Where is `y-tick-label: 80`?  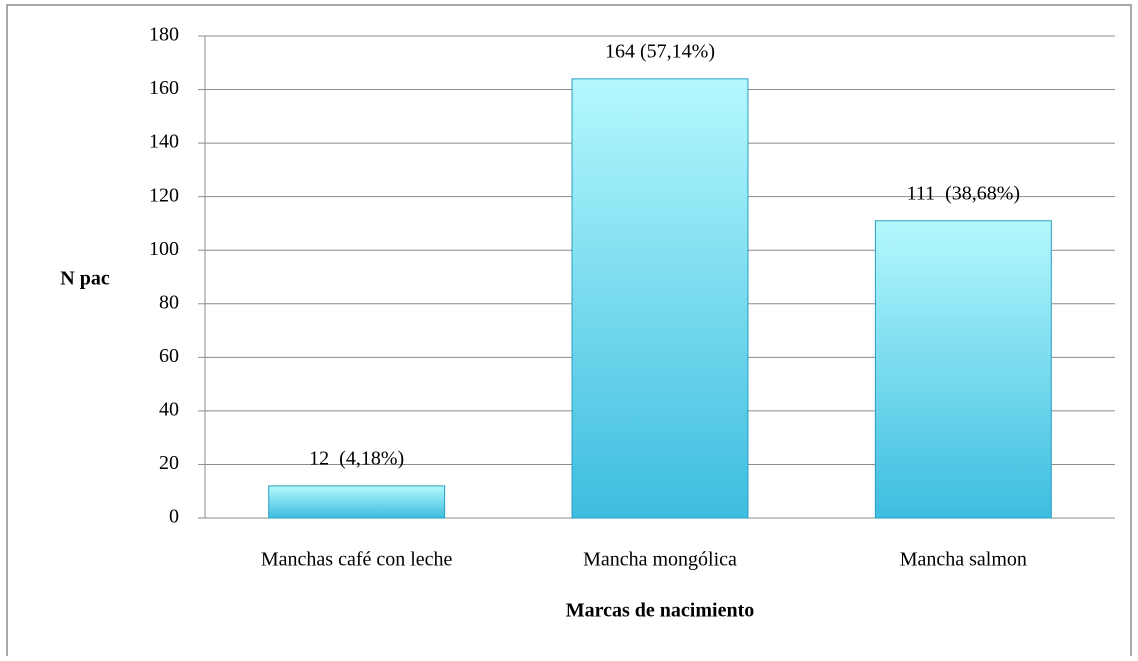
y-tick-label: 80 is located at coordinates (169, 302).